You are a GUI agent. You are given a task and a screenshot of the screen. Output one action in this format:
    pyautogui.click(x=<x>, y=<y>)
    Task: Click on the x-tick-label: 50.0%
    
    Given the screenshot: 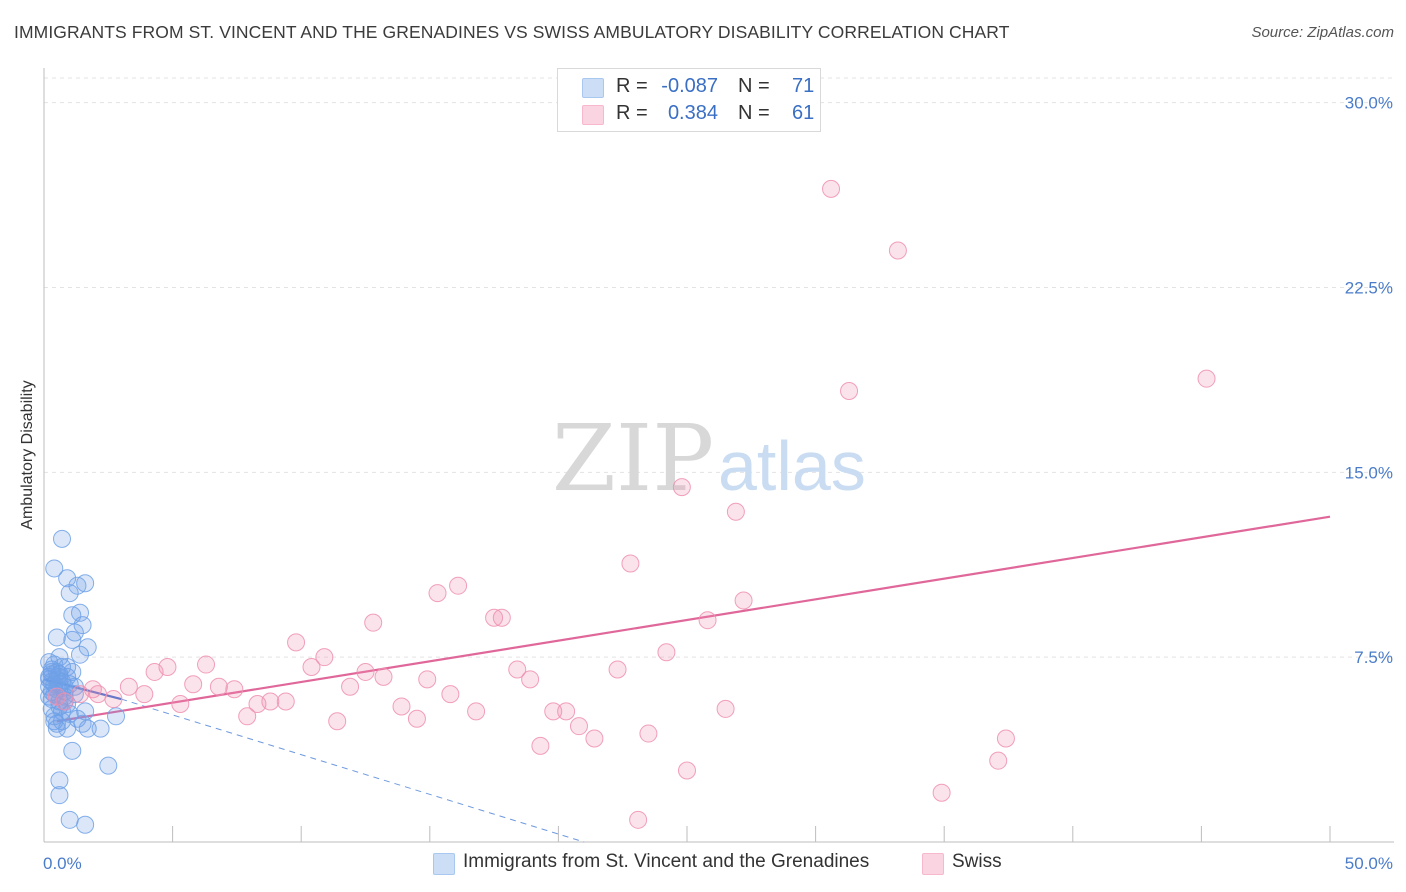 What is the action you would take?
    pyautogui.click(x=1369, y=863)
    